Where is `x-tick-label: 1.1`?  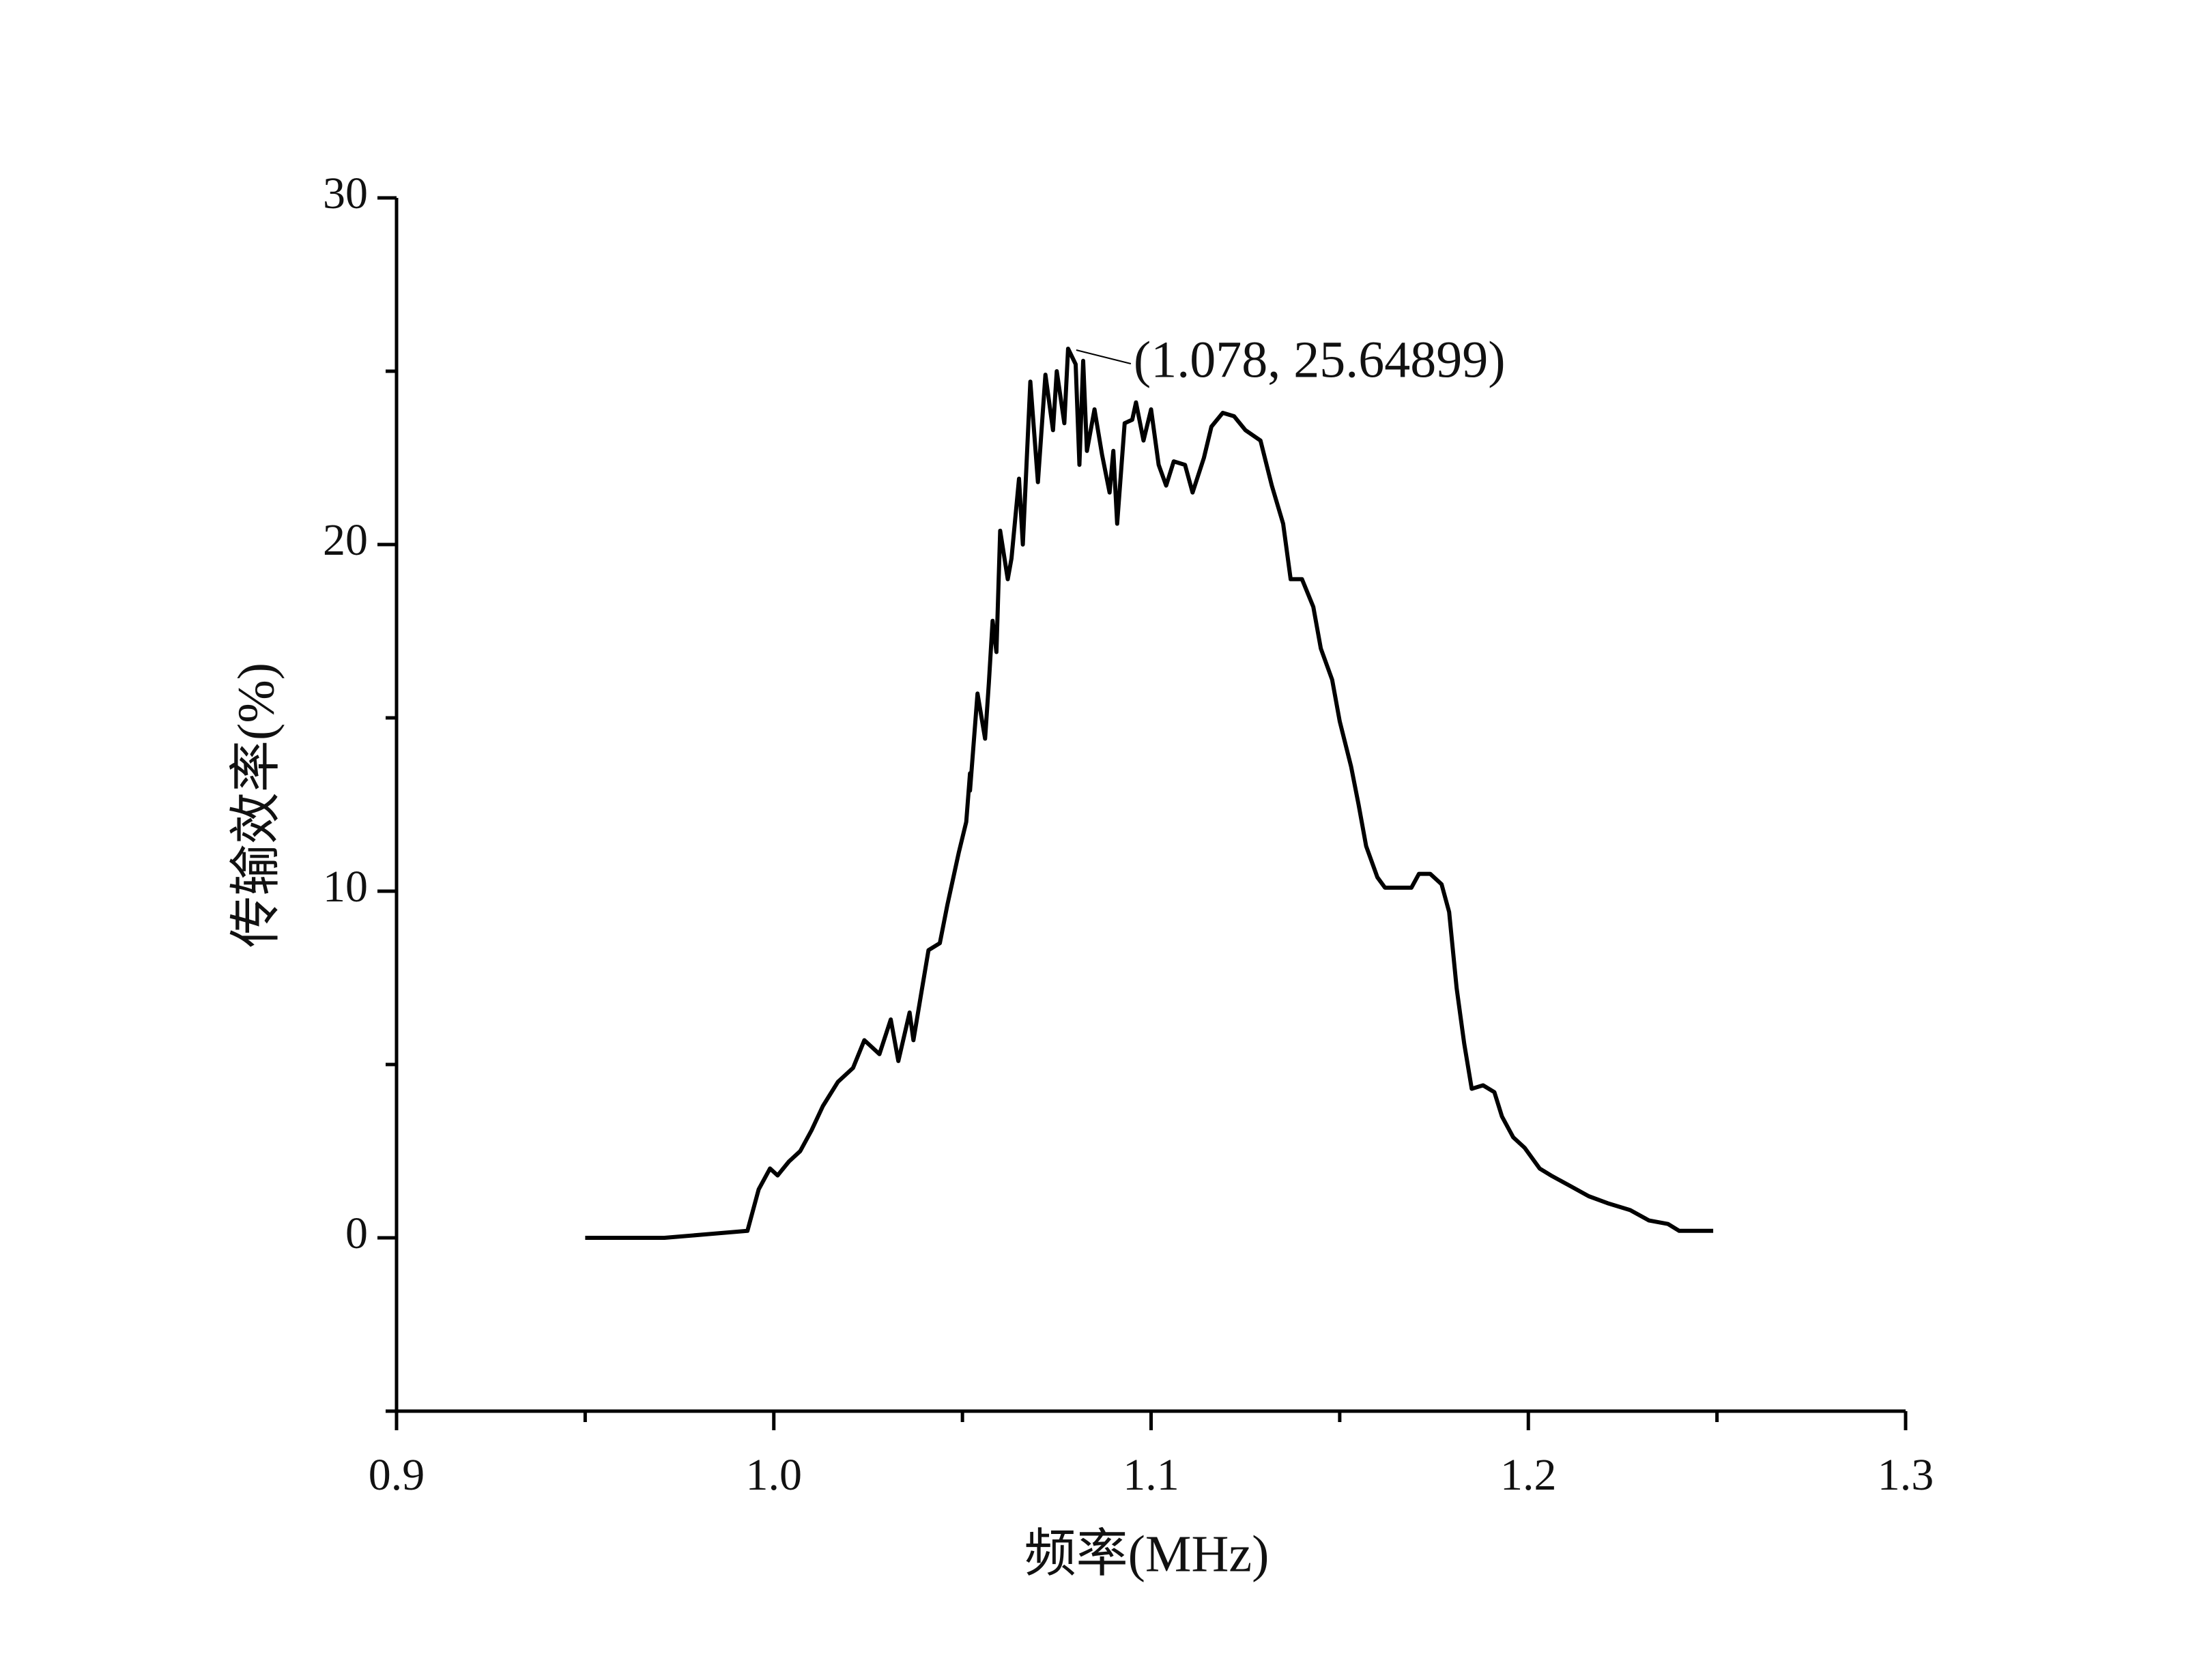
x-tick-label: 1.1 is located at coordinates (1151, 1475).